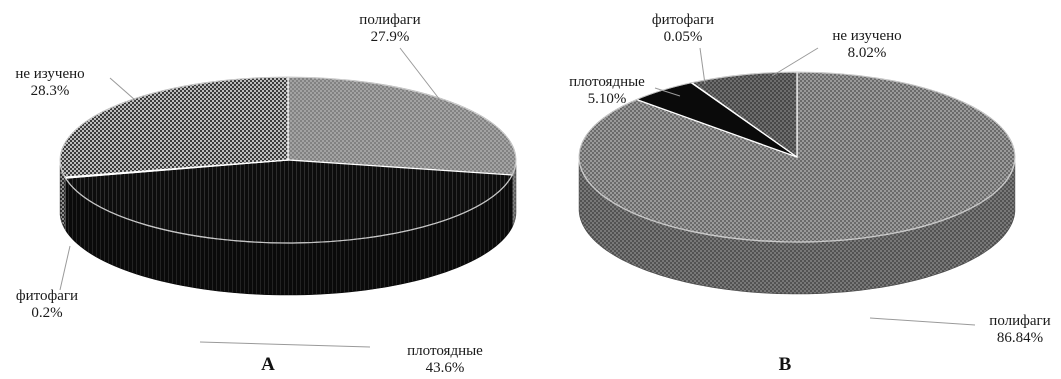 The width and height of the screenshot is (1061, 379). I want to click on slice-value-label: 5.10%, so click(607, 99).